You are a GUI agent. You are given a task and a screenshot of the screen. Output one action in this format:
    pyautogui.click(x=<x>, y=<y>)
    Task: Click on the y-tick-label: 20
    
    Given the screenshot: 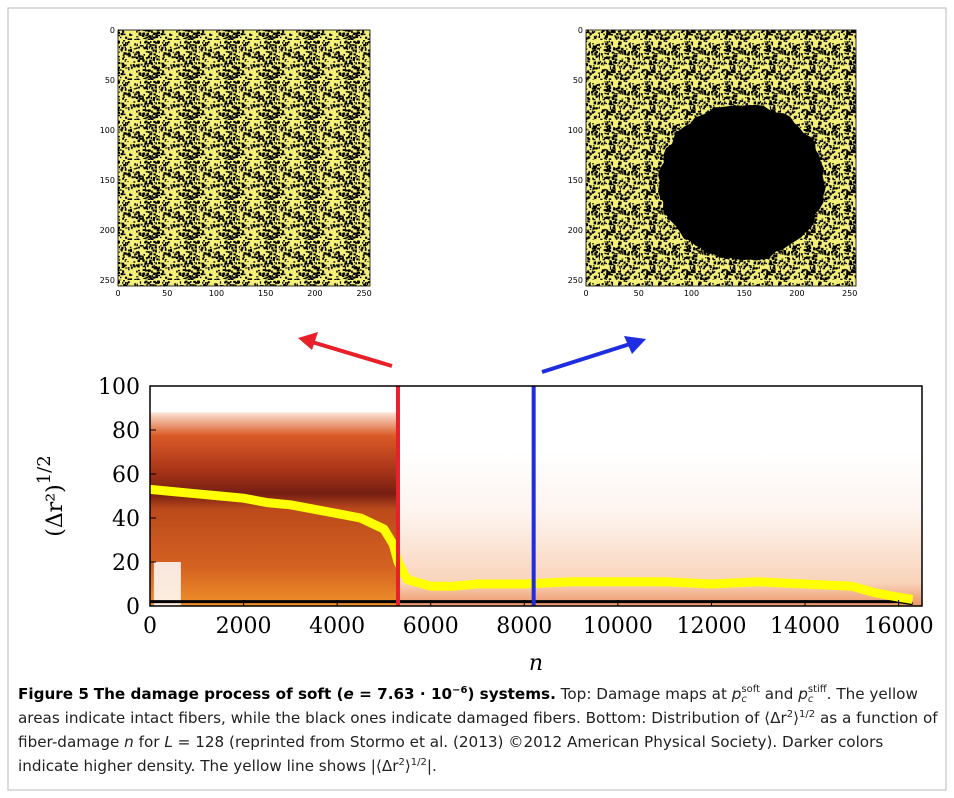 What is the action you would take?
    pyautogui.click(x=126, y=563)
    